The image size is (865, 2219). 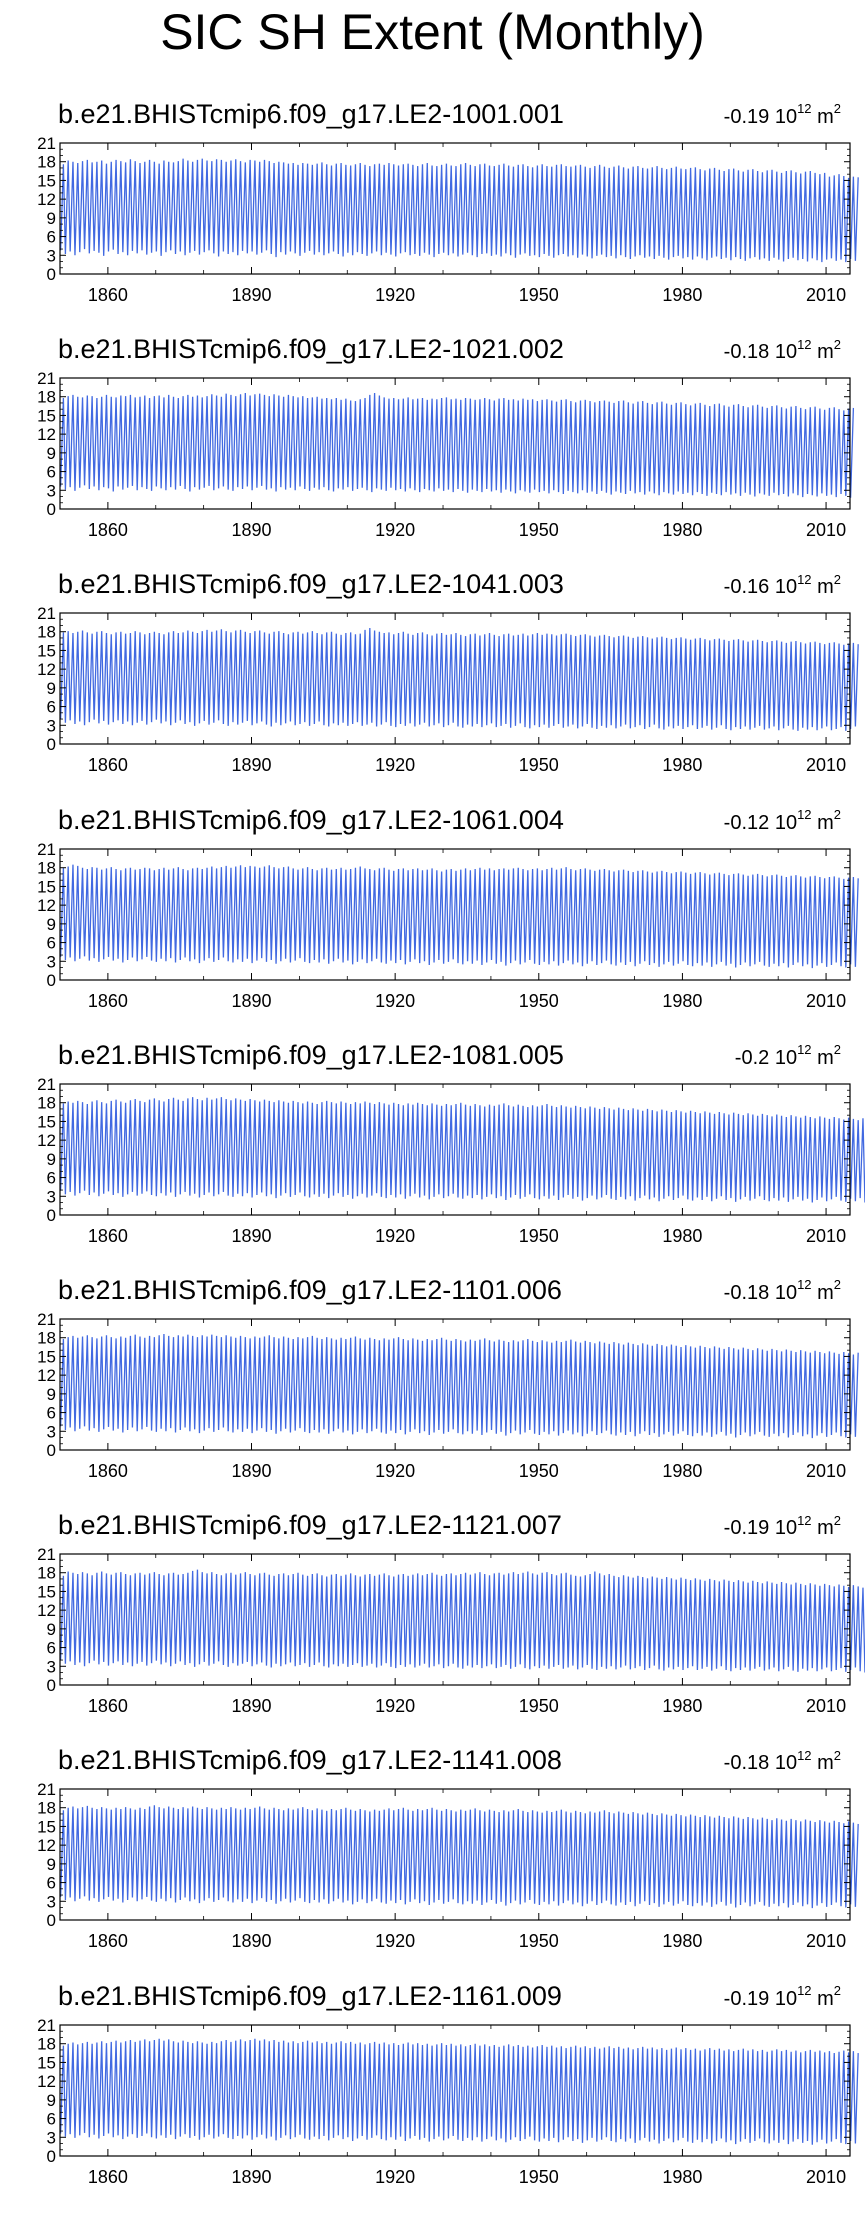 What do you see at coordinates (782, 821) in the screenshot?
I see `trend-label: -0.12 1012 m2` at bounding box center [782, 821].